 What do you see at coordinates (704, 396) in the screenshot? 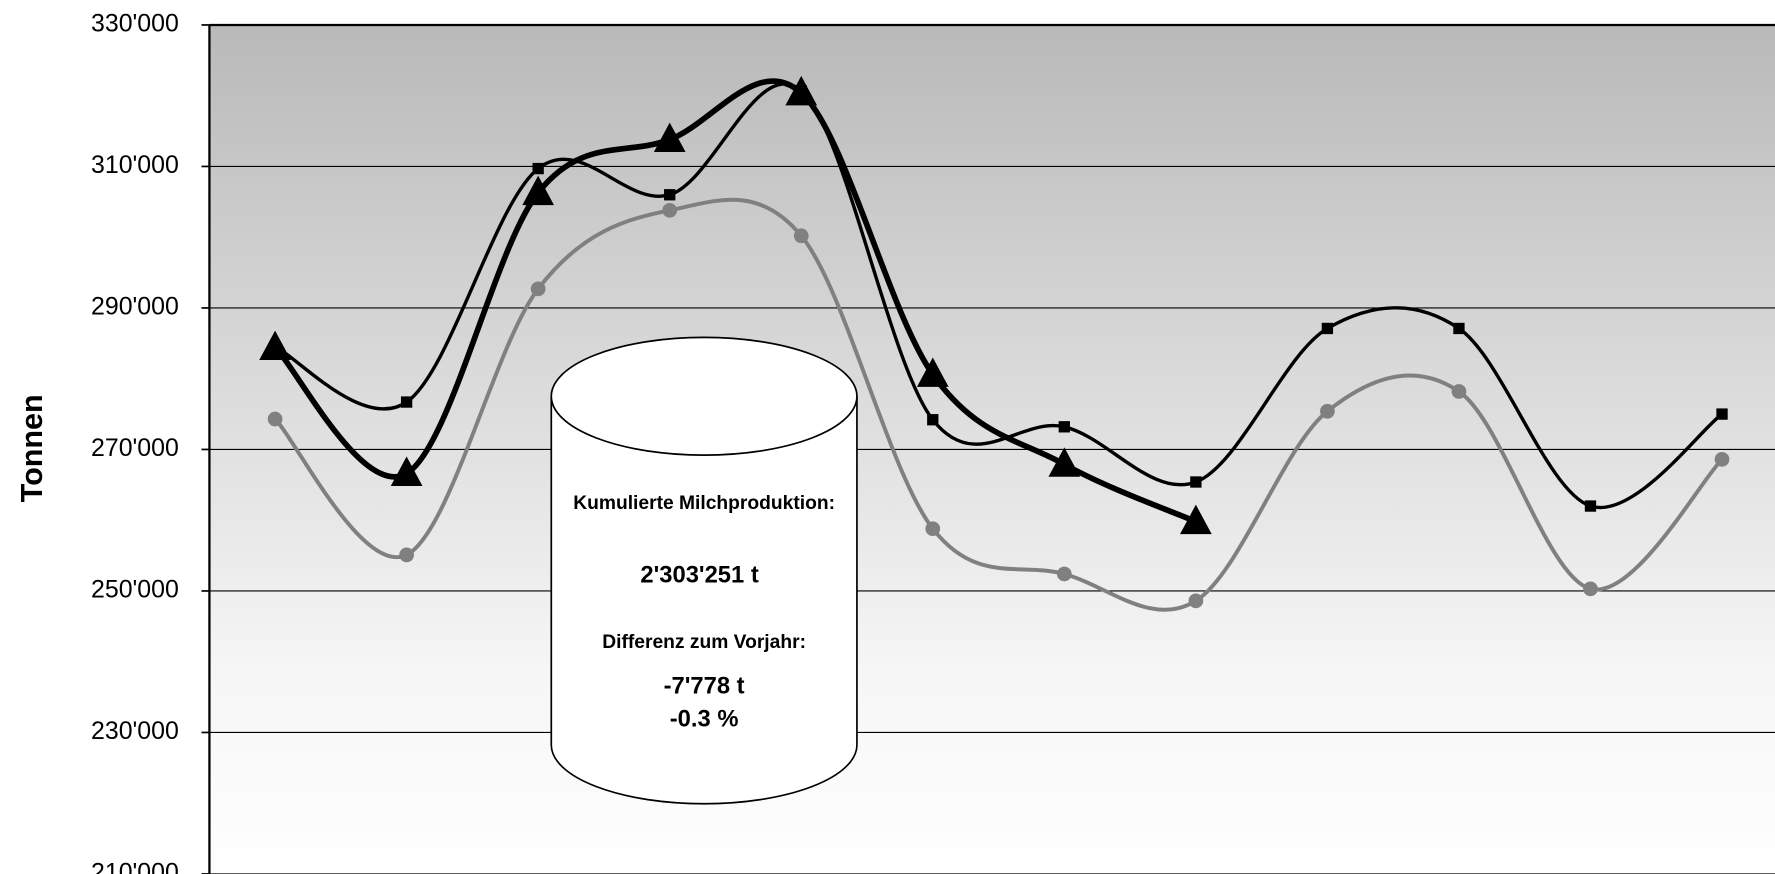
I see `cylinder-top` at bounding box center [704, 396].